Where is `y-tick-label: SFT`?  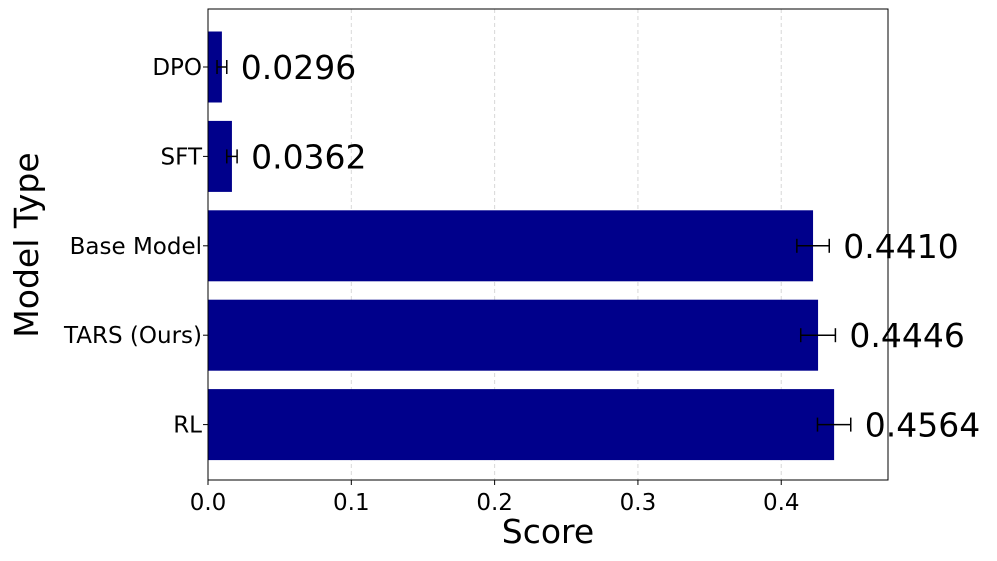
y-tick-label: SFT is located at coordinates (182, 157).